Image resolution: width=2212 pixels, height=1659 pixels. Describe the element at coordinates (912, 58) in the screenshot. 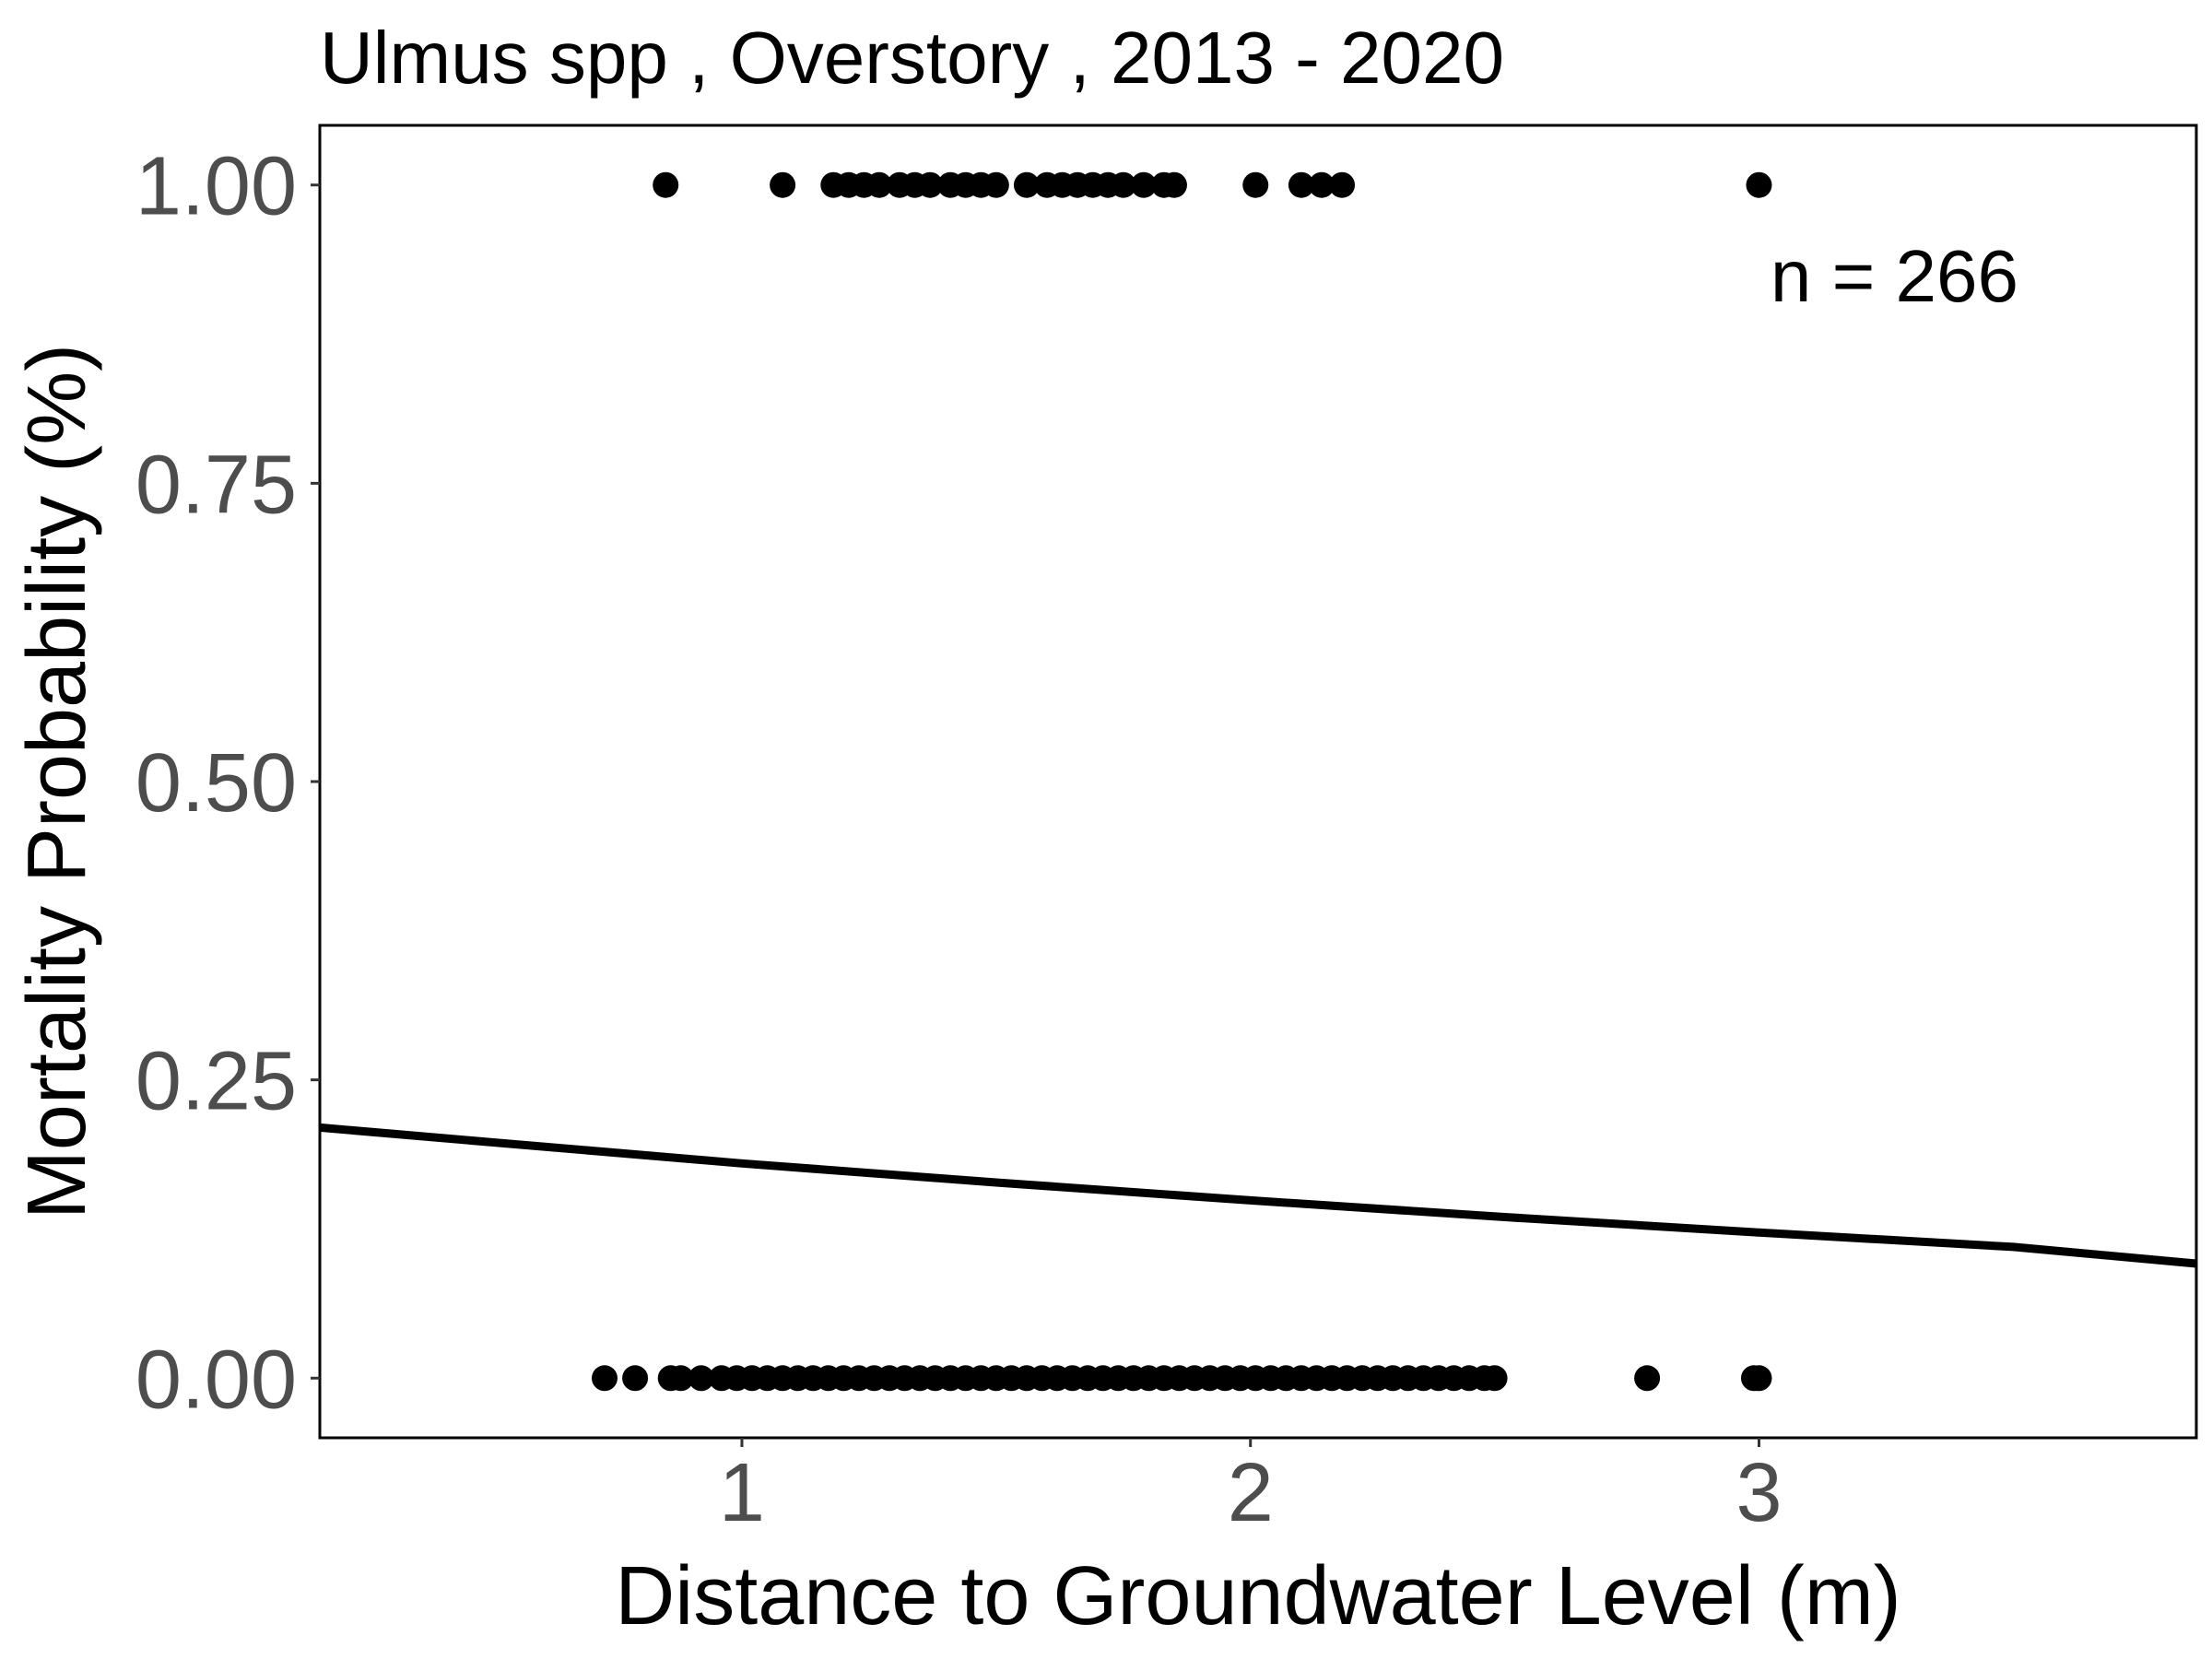

I see `chart-title: Ulmus spp , Overstory , 2013 - 2020` at that location.